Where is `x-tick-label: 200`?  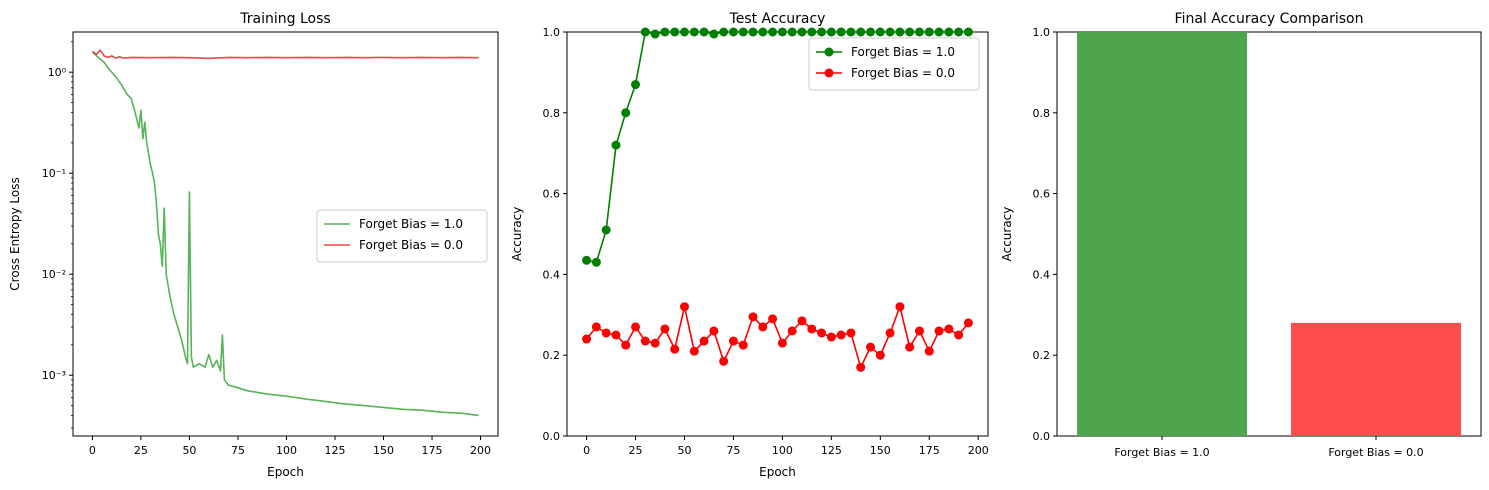
x-tick-label: 200 is located at coordinates (480, 450).